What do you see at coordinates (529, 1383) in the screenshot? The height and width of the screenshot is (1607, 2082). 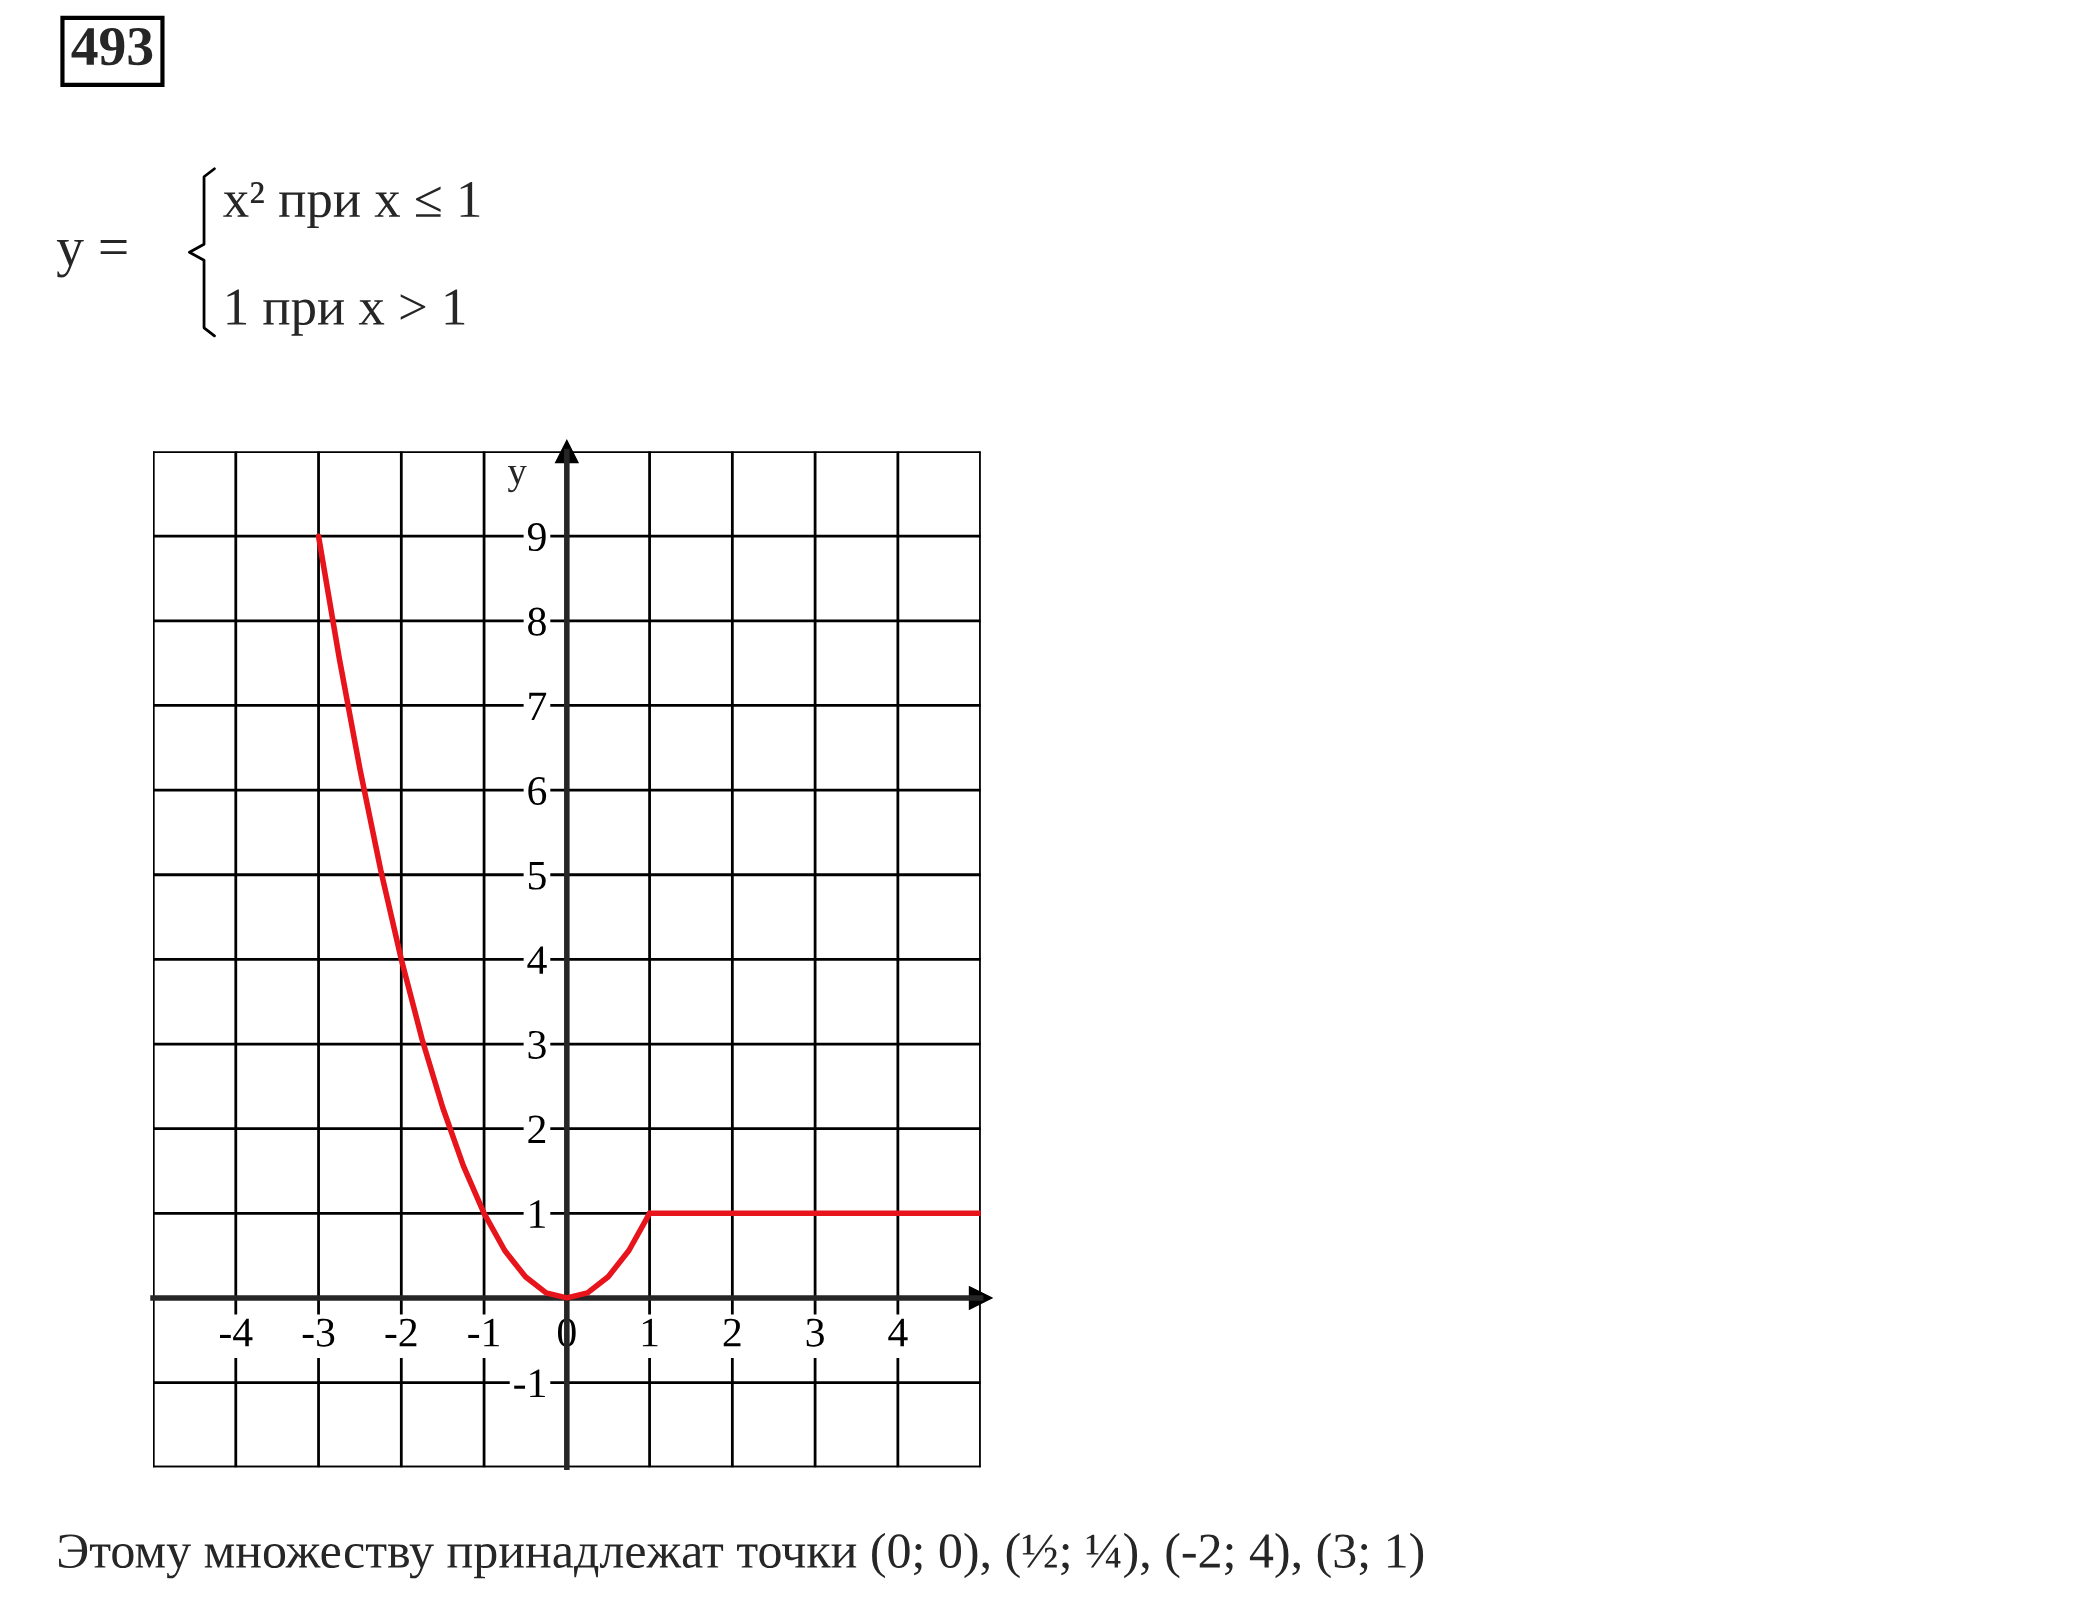 I see `y-tick-label: -1` at bounding box center [529, 1383].